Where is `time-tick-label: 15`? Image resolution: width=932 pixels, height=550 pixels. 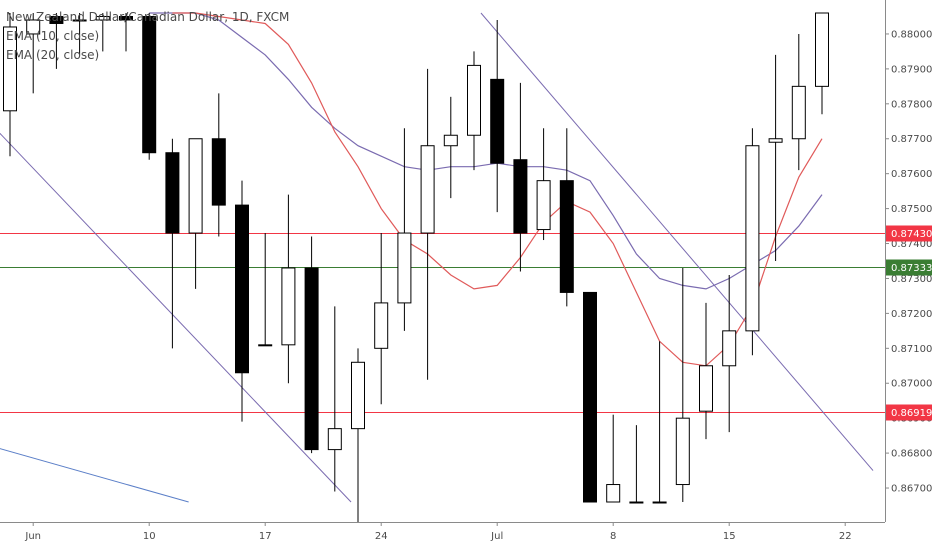 time-tick-label: 15 is located at coordinates (729, 536).